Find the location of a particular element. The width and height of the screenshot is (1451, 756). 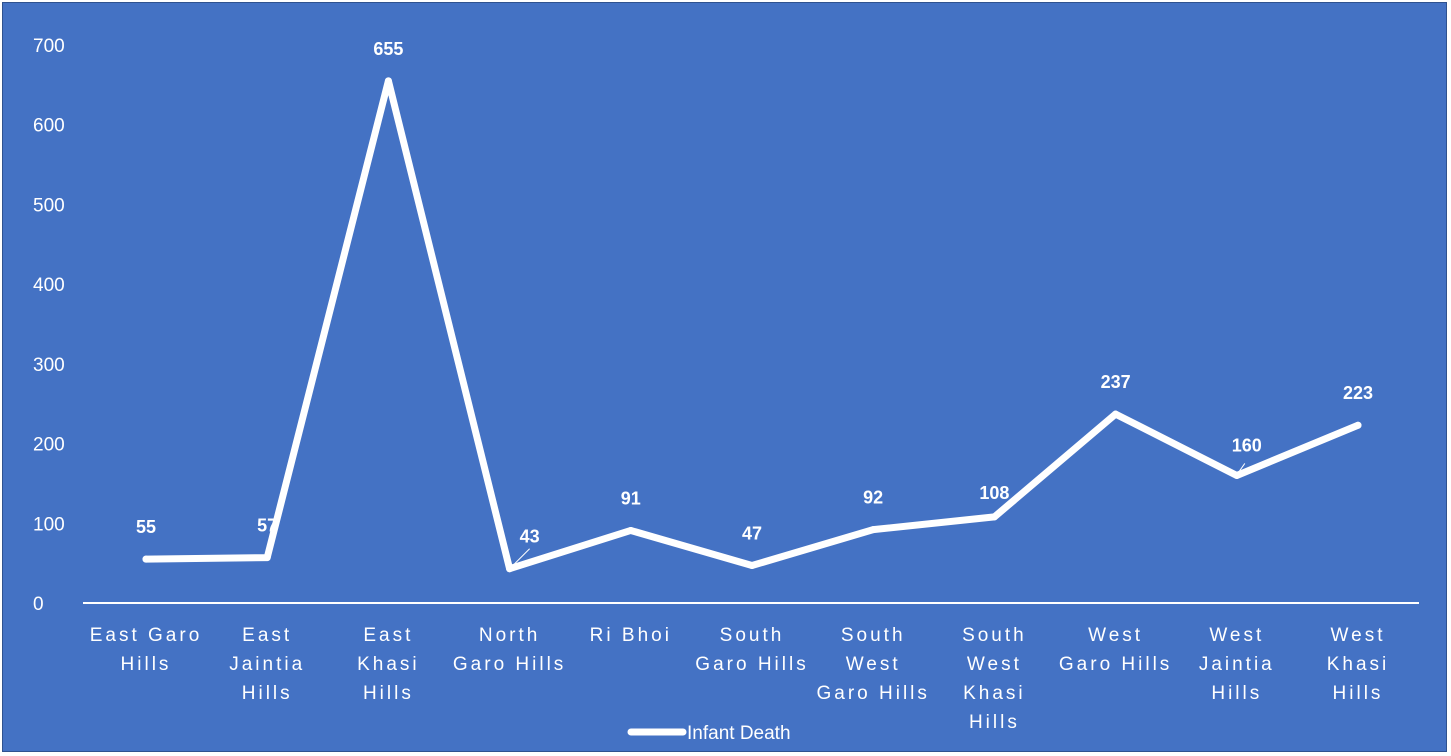

data-label: 160 is located at coordinates (1247, 445).